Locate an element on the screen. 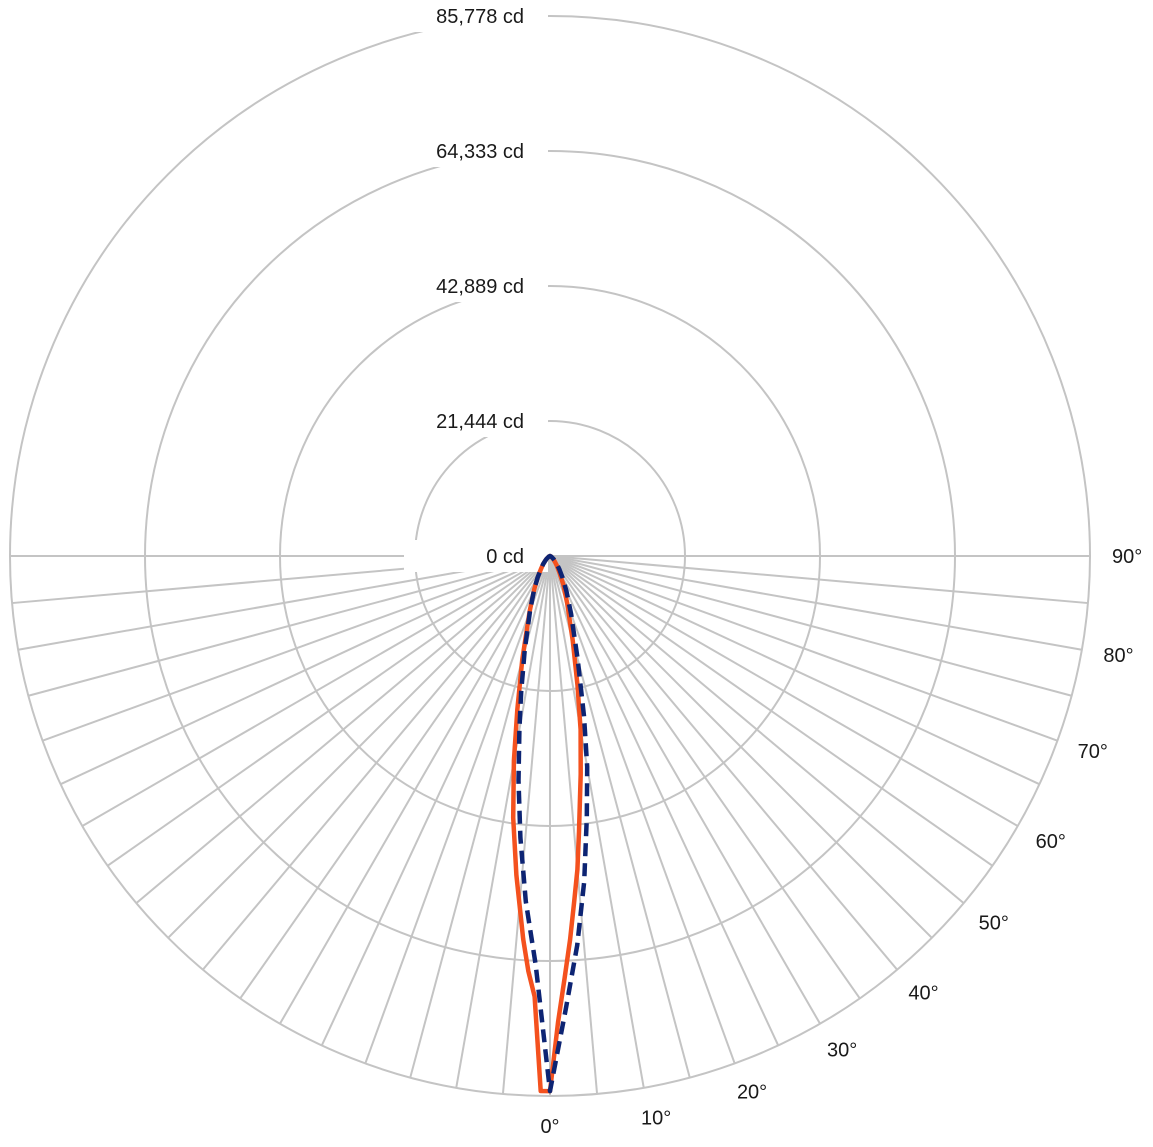 The width and height of the screenshot is (1153, 1147). radial-axis-labels: 0 cd 21,444 cd 42,889 cd 64,333 cd 85,778 cd is located at coordinates (476, 286).